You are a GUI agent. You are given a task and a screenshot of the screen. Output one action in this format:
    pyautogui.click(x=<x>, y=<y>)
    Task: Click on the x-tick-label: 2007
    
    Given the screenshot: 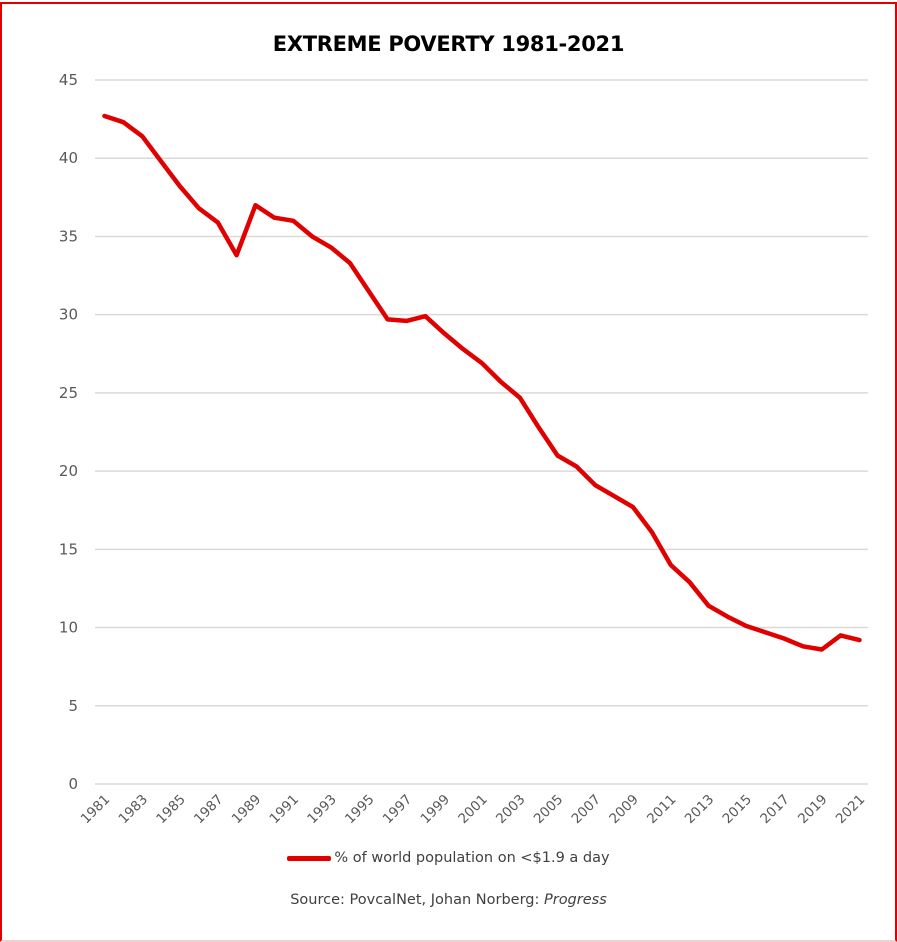 What is the action you would take?
    pyautogui.click(x=586, y=810)
    